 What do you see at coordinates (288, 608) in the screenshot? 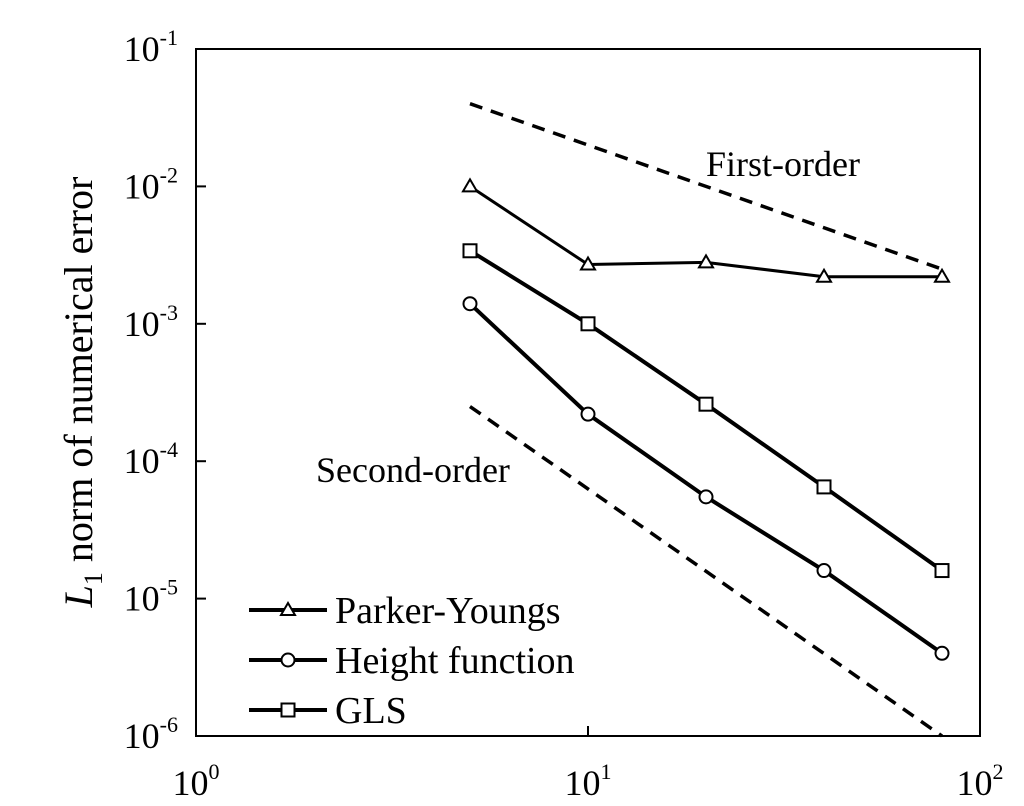
I see `legend-marker-parker-youngs` at bounding box center [288, 608].